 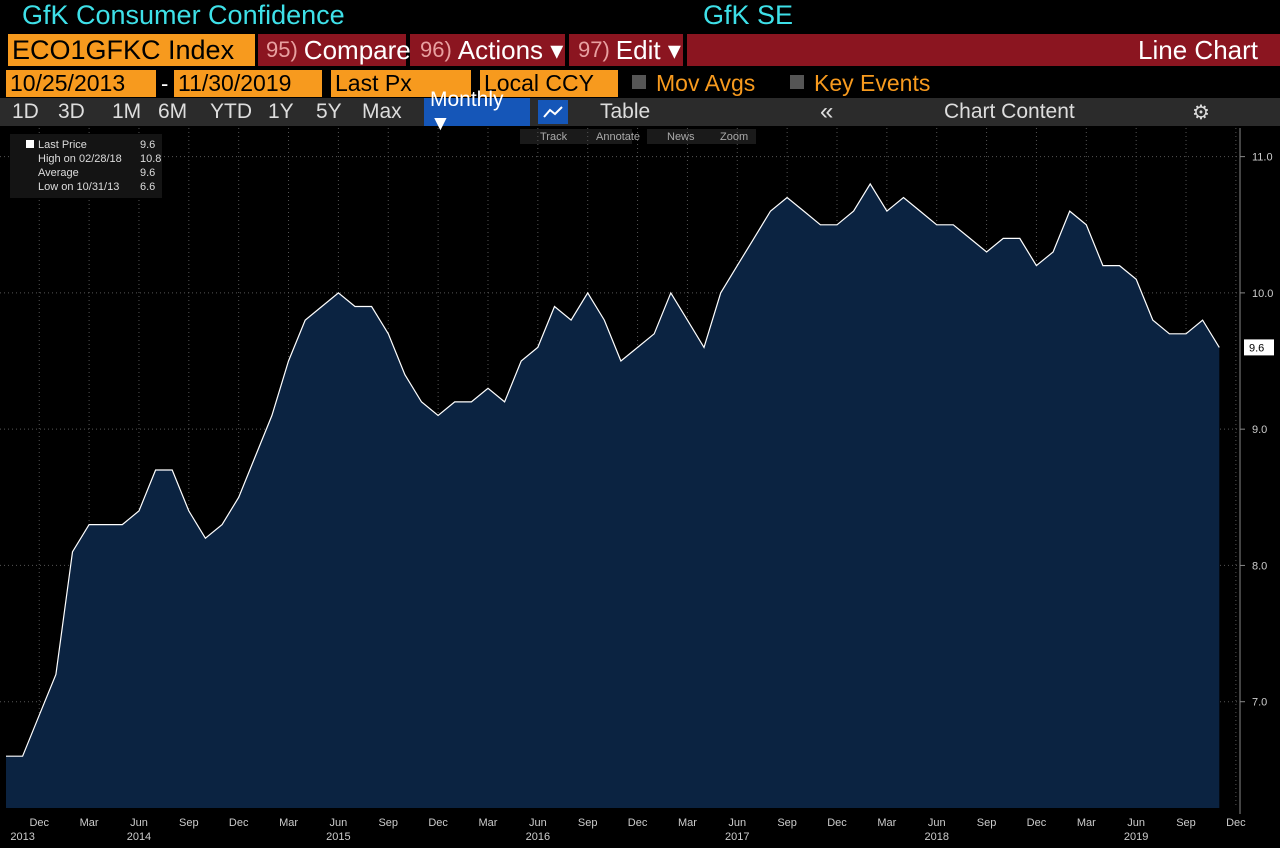 I want to click on ticker-field: ECO1GFKC Index, so click(x=131, y=50).